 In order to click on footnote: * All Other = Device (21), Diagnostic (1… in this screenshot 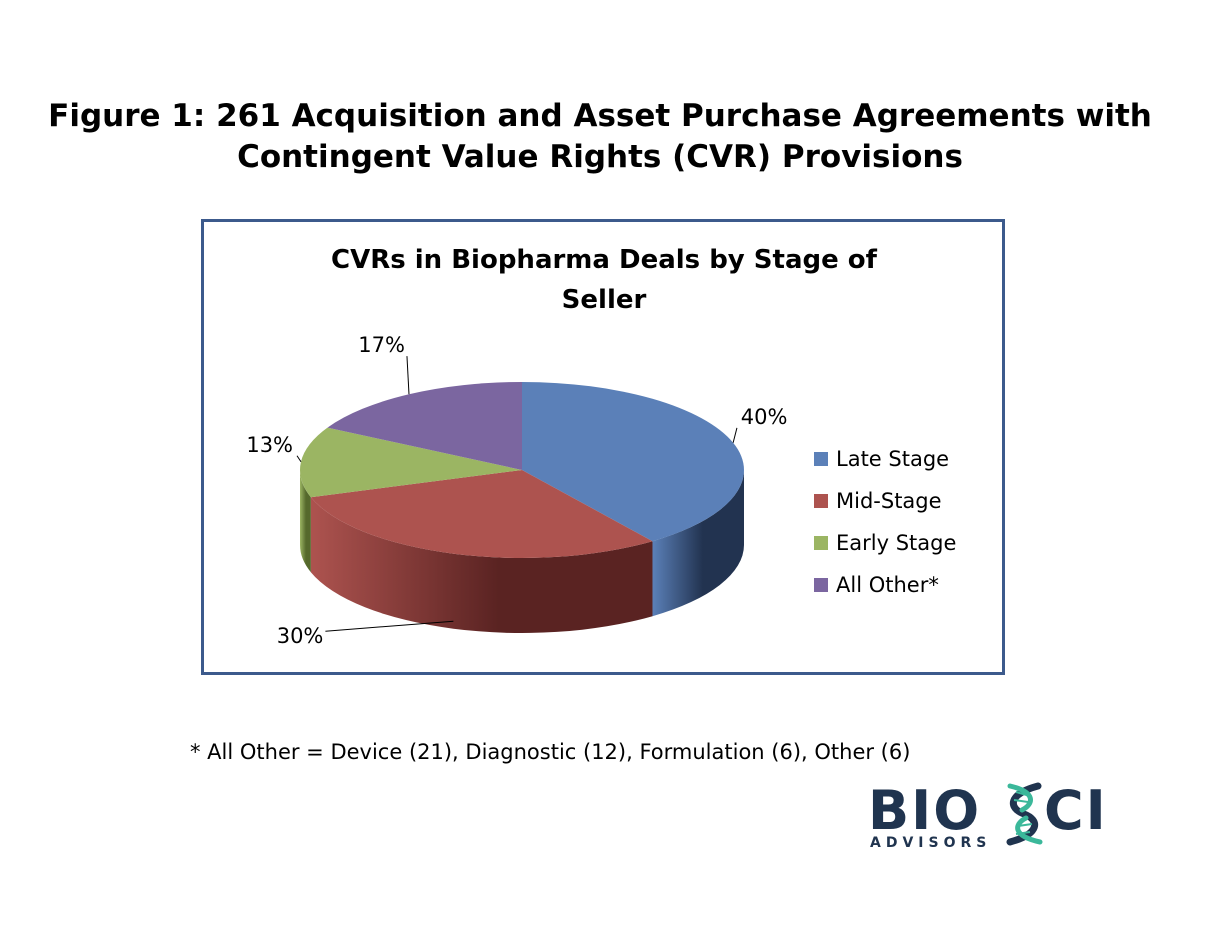, I will do `click(550, 752)`.